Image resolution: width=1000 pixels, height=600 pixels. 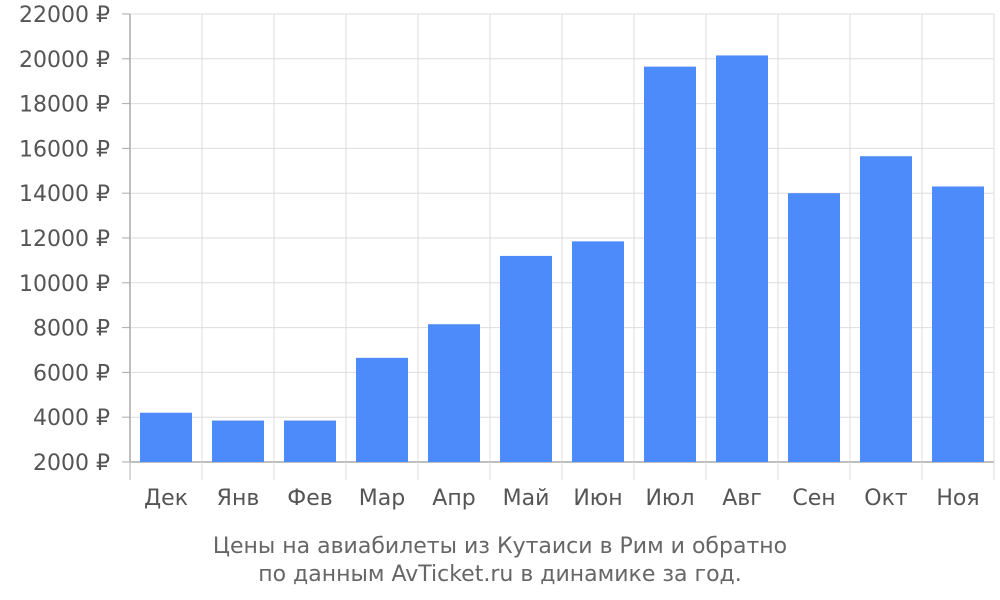 I want to click on x-tick-label: Янв, so click(x=238, y=498).